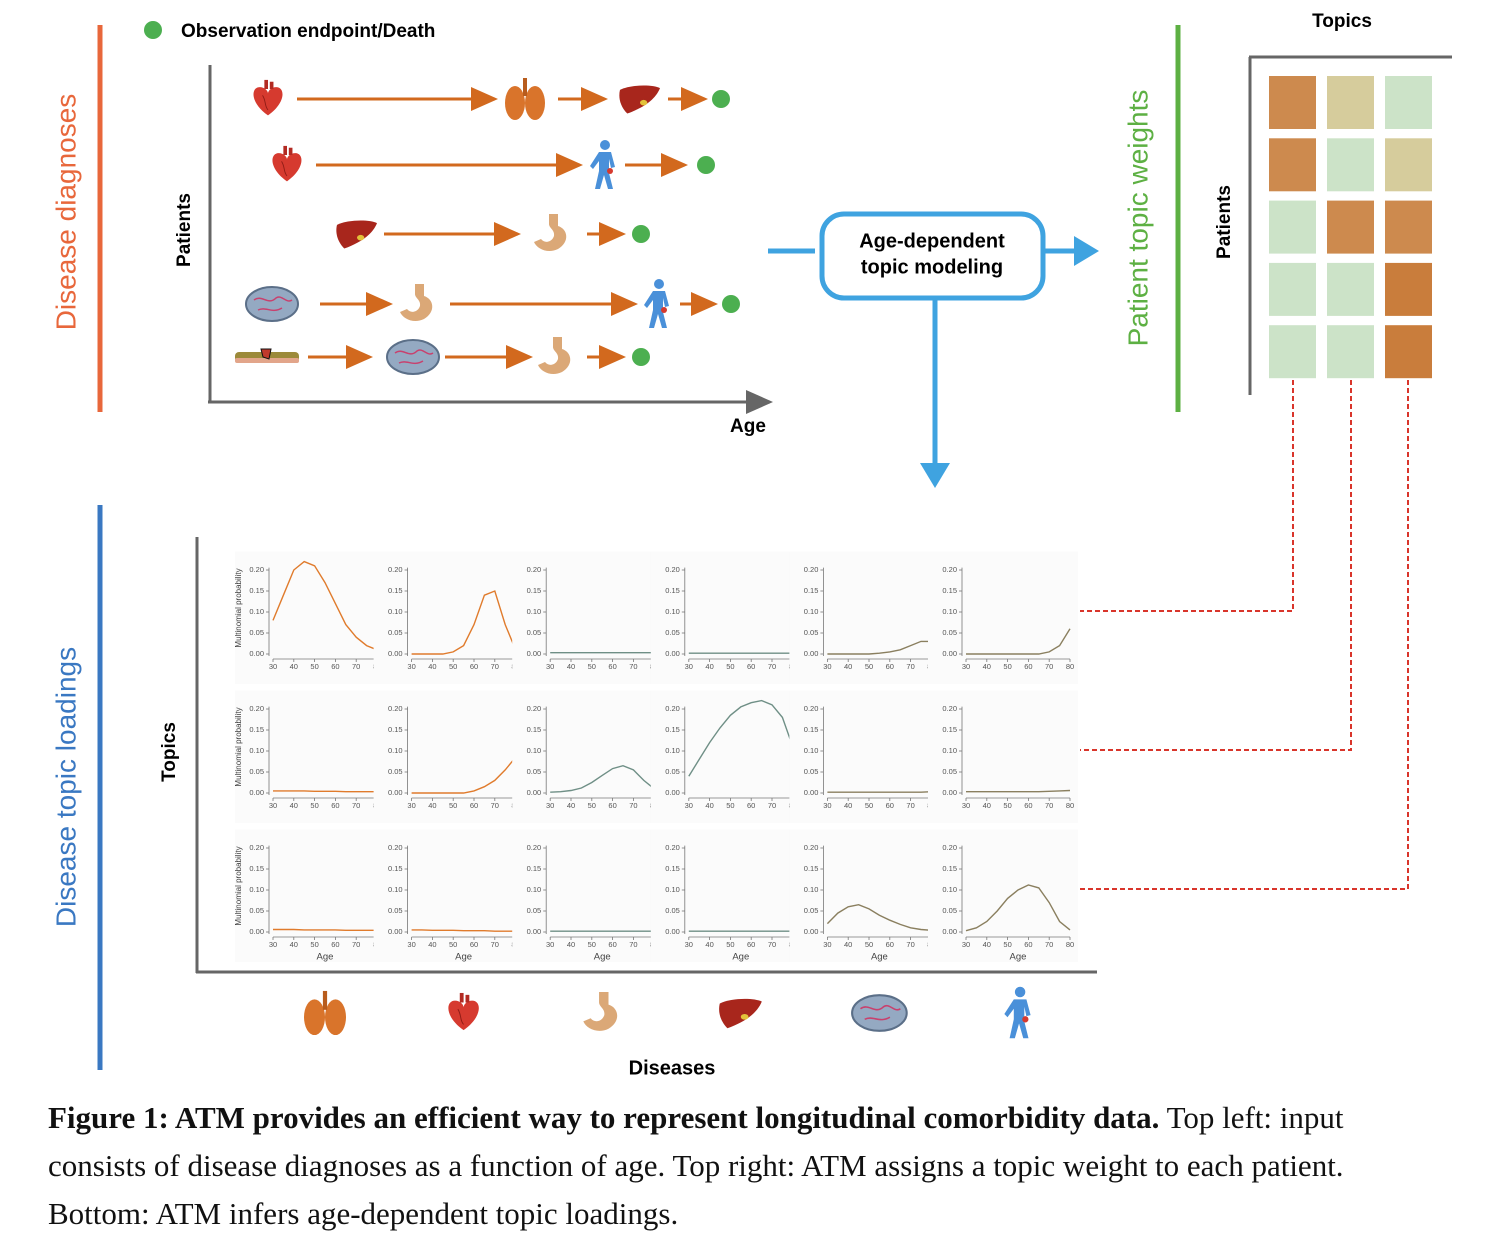 The width and height of the screenshot is (1488, 1254). I want to click on axis-label: Topics, so click(1342, 21).